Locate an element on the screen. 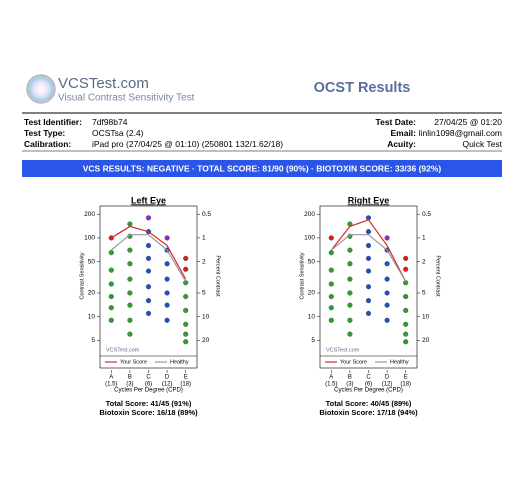 Image resolution: width=526 pixels, height=500 pixels. logo-subtitle: Visual Contrast Sensitivity Test is located at coordinates (126, 98).